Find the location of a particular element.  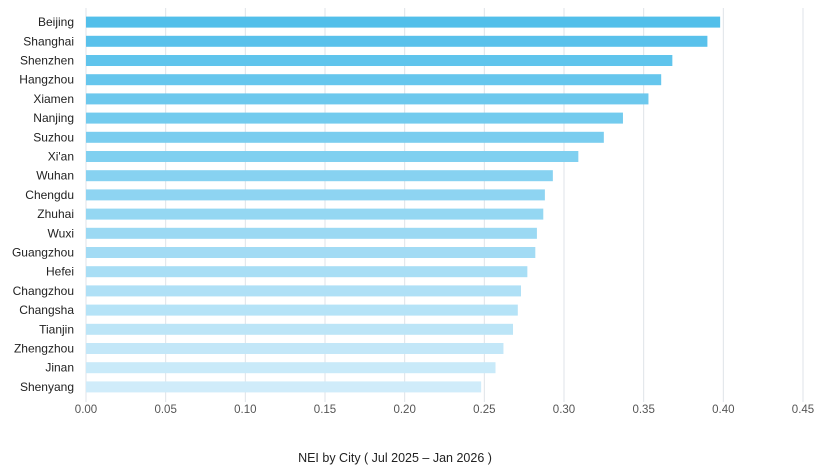

category-label: Zhengzhou is located at coordinates (44, 349).